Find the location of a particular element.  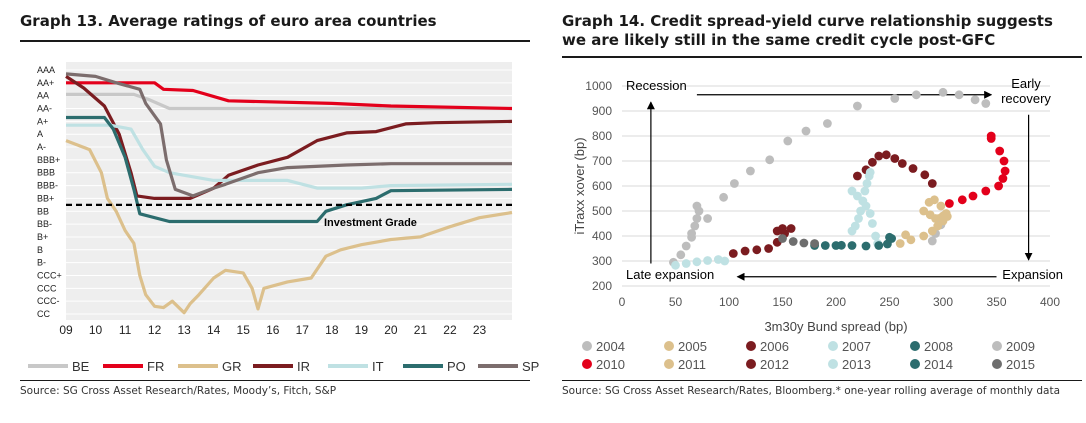

x-tick-label: 16 is located at coordinates (273, 330).